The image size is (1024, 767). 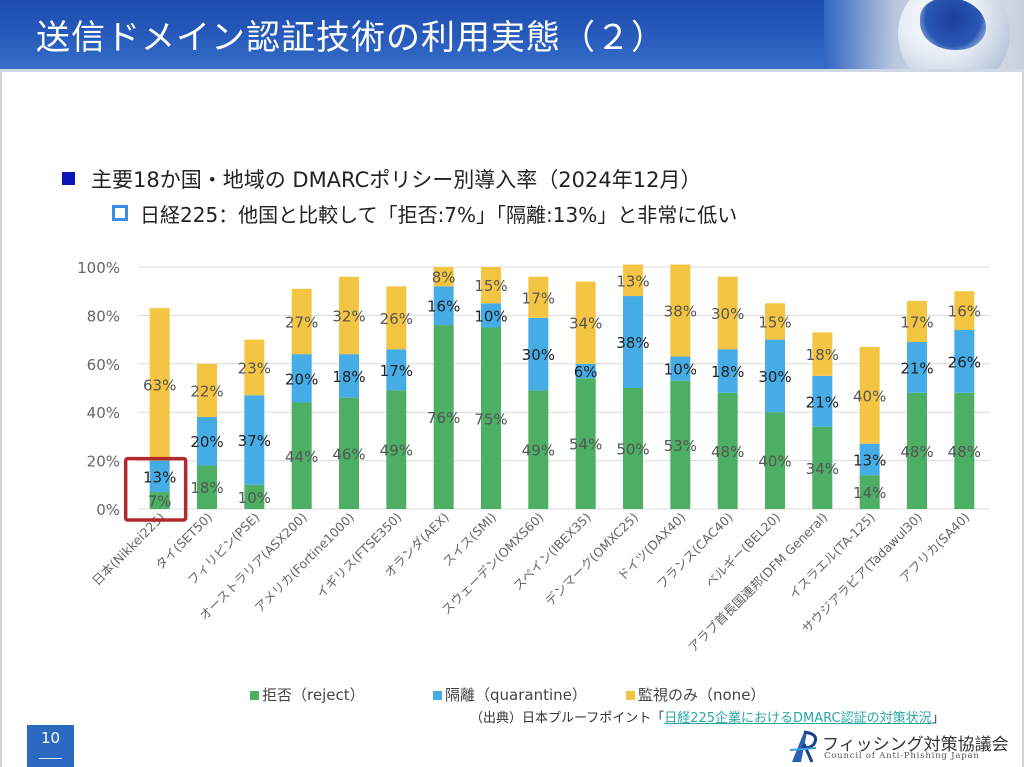 I want to click on data-label-none: 34%, so click(x=585, y=324).